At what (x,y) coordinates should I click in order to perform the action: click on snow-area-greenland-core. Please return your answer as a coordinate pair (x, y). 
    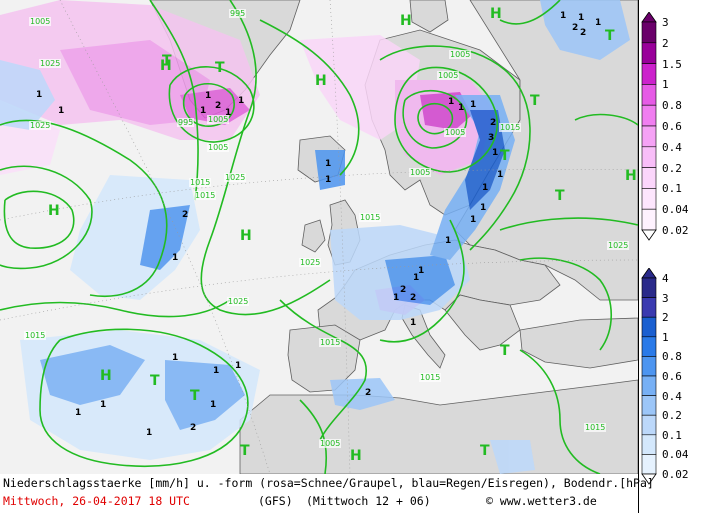
    Looking at the image, I should click on (135, 82).